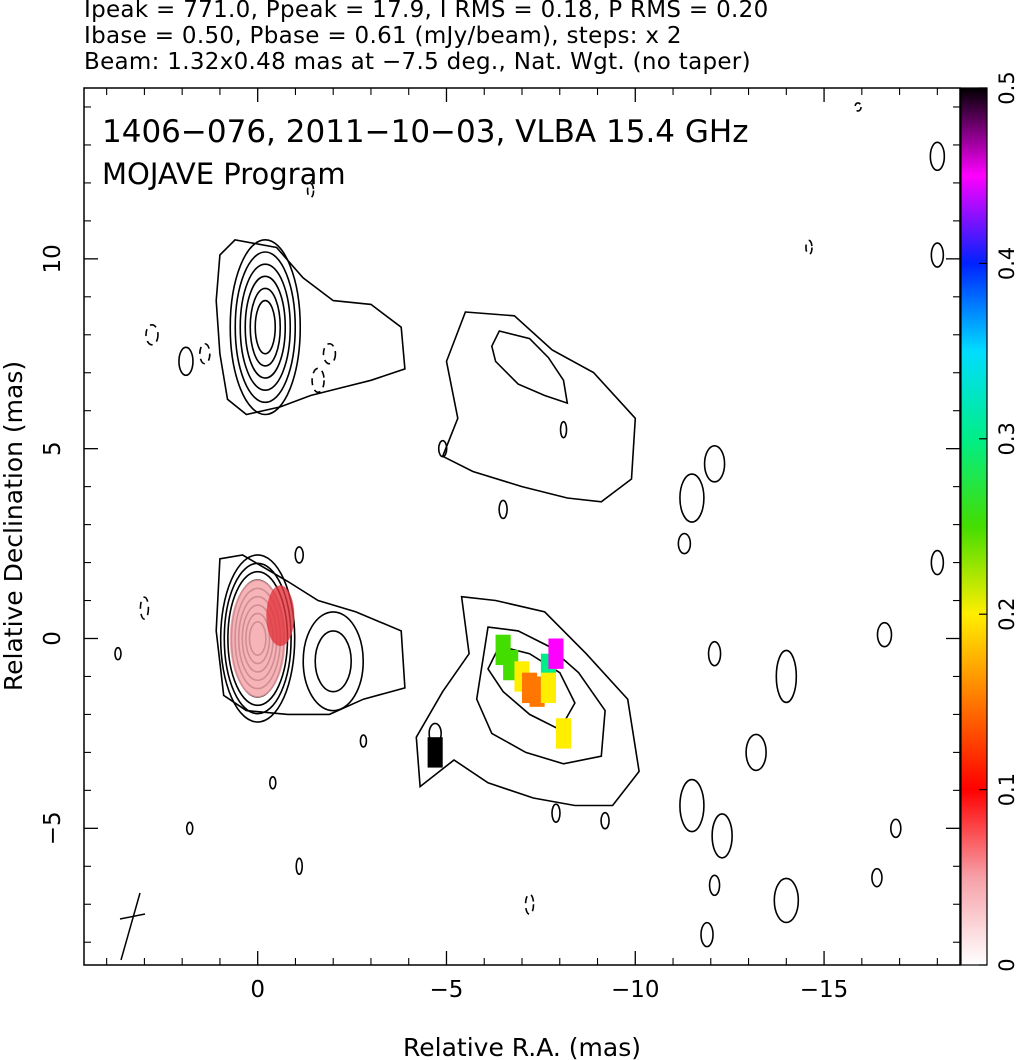 The width and height of the screenshot is (1022, 1060). What do you see at coordinates (132, 916) in the screenshot?
I see `beam-minor-axis` at bounding box center [132, 916].